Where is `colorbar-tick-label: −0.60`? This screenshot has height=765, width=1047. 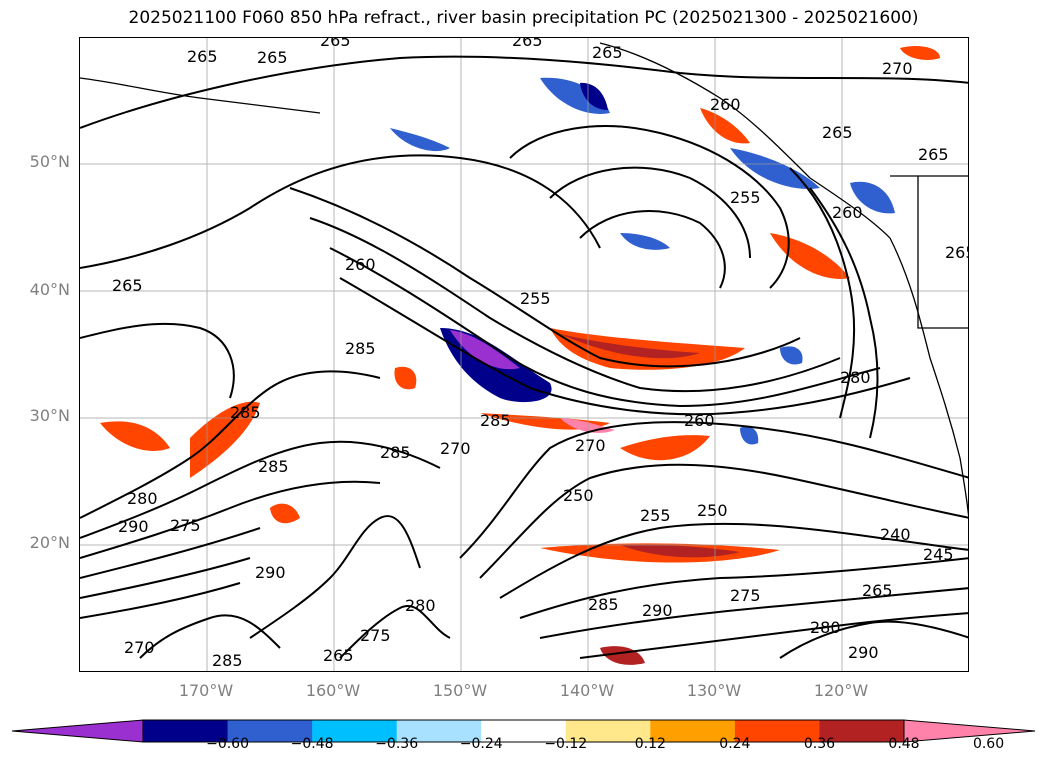 colorbar-tick-label: −0.60 is located at coordinates (227, 744).